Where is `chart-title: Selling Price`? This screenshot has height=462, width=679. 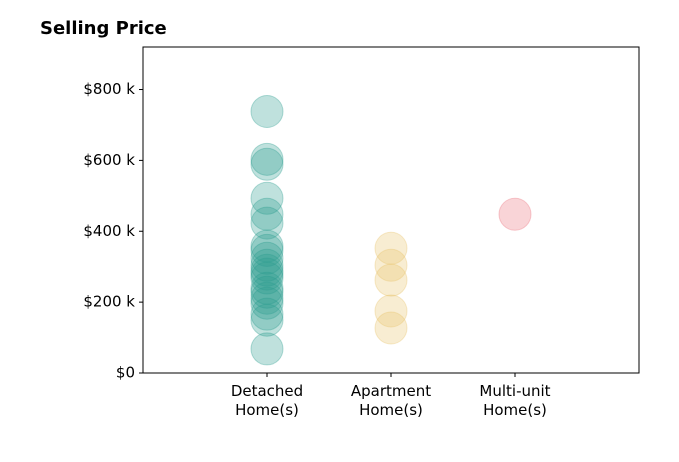 chart-title: Selling Price is located at coordinates (103, 28).